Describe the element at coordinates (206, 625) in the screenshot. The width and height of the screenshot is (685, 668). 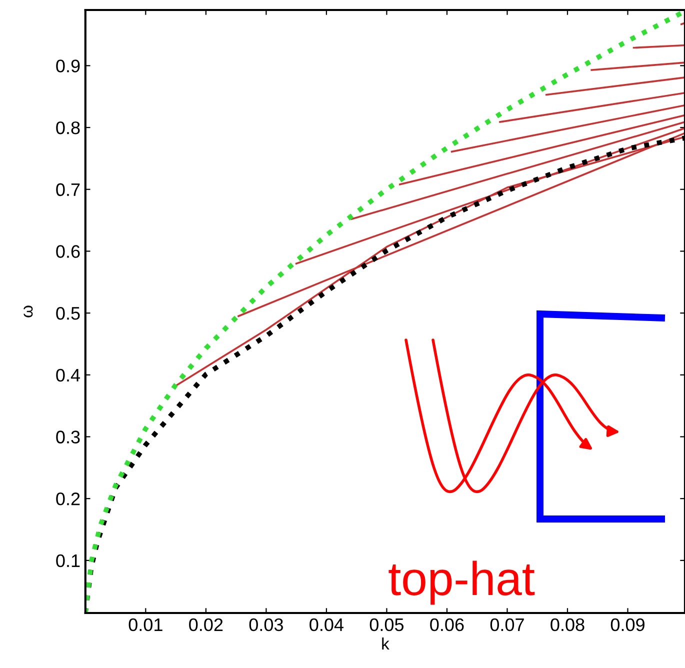
I see `x-tick-label: 0.02` at that location.